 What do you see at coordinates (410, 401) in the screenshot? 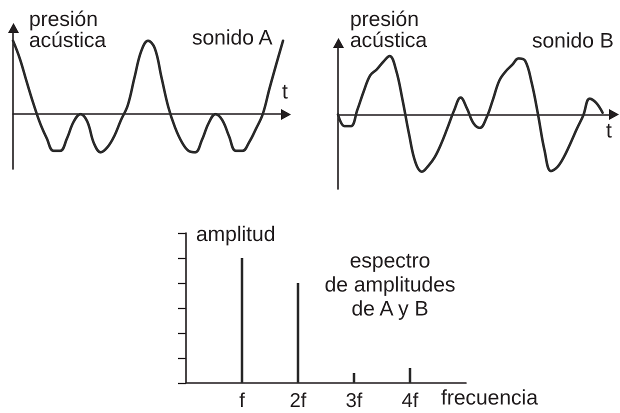
I see `x-tick-label: 4f` at bounding box center [410, 401].